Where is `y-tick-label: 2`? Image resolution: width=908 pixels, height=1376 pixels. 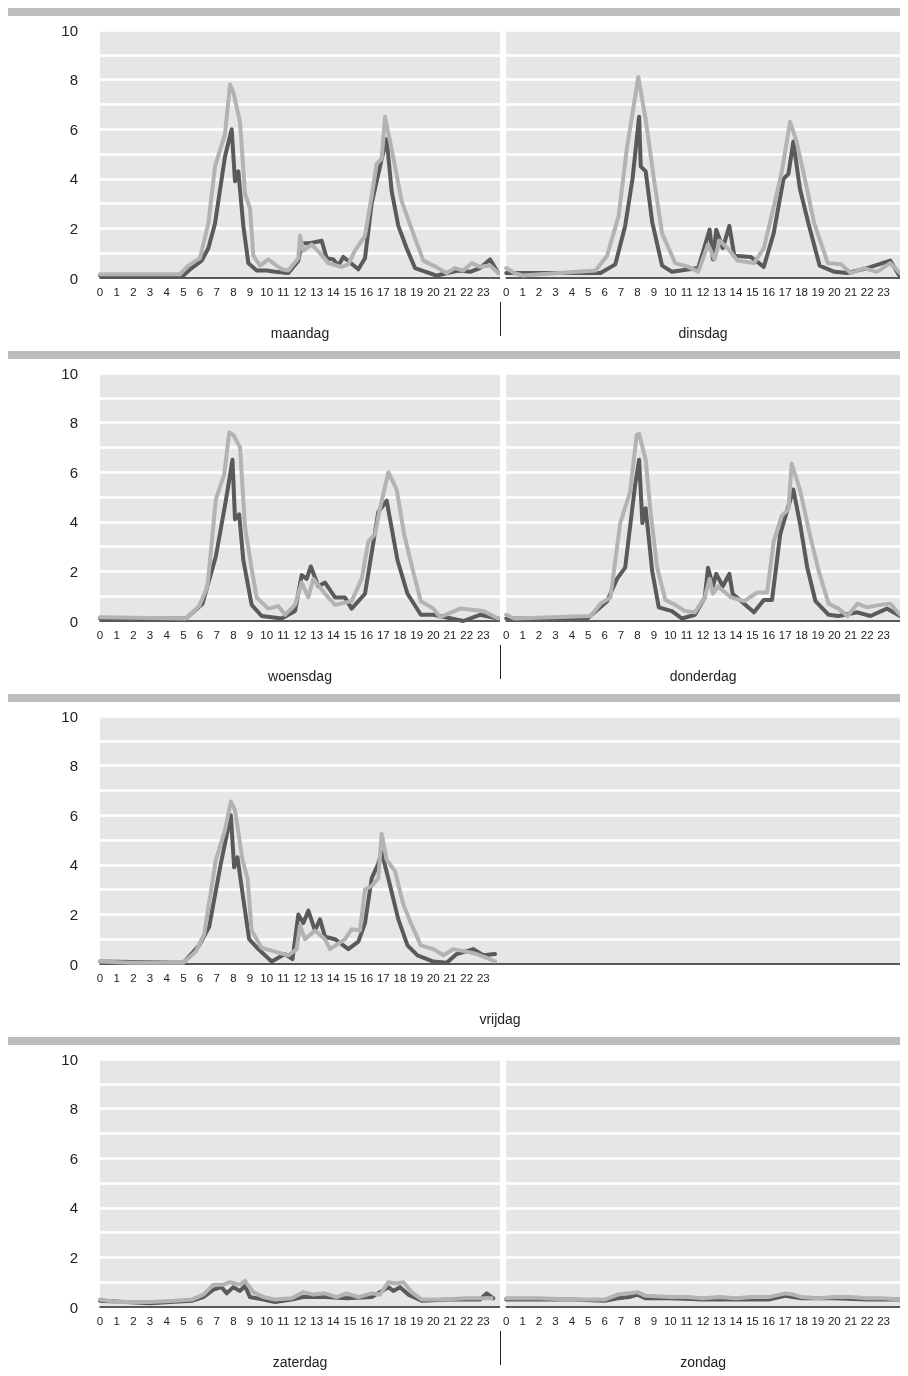 y-tick-label: 2 is located at coordinates (73, 914).